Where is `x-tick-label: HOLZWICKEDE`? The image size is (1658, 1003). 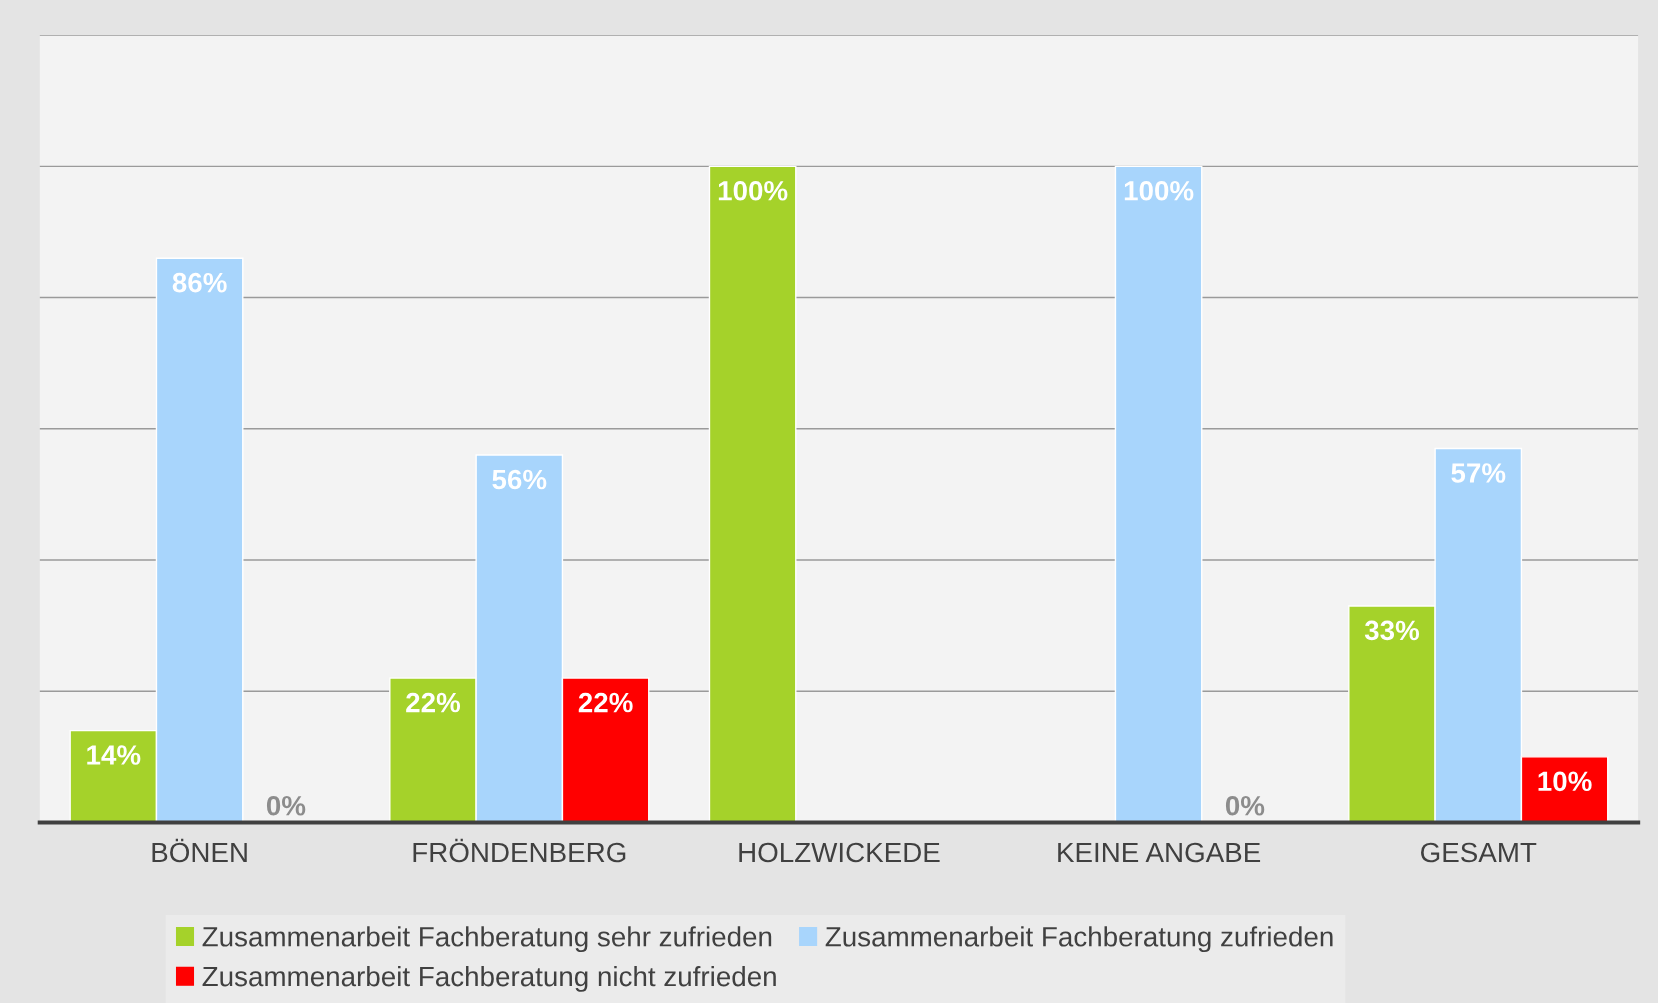
x-tick-label: HOLZWICKEDE is located at coordinates (839, 852).